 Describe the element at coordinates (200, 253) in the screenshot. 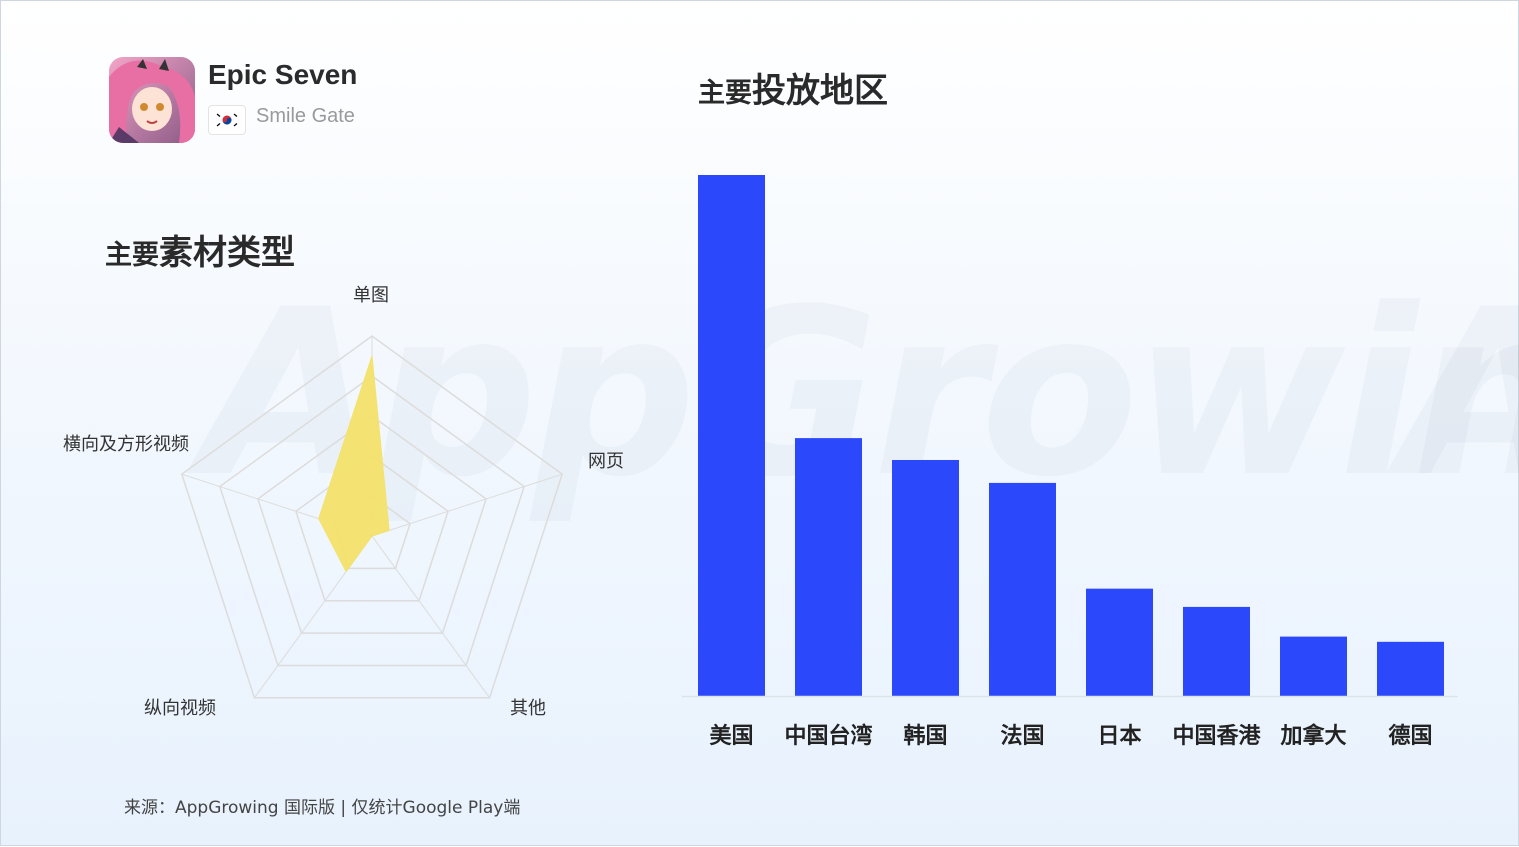

I see `material-type-title: 主要素材类型` at that location.